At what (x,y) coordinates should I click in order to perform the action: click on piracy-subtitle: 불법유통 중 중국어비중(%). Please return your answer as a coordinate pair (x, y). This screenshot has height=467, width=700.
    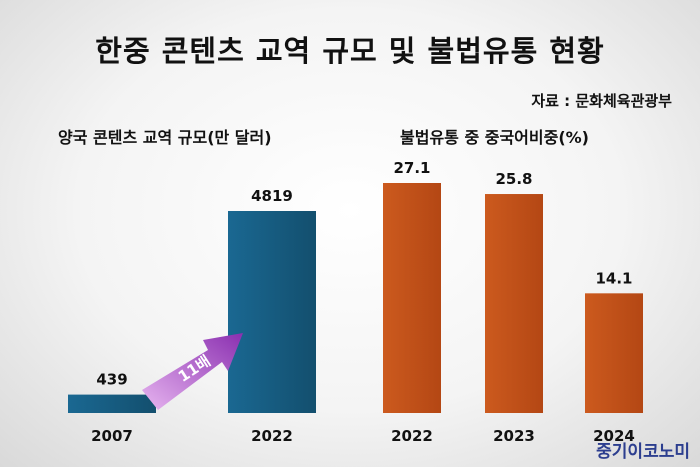
    Looking at the image, I should click on (494, 137).